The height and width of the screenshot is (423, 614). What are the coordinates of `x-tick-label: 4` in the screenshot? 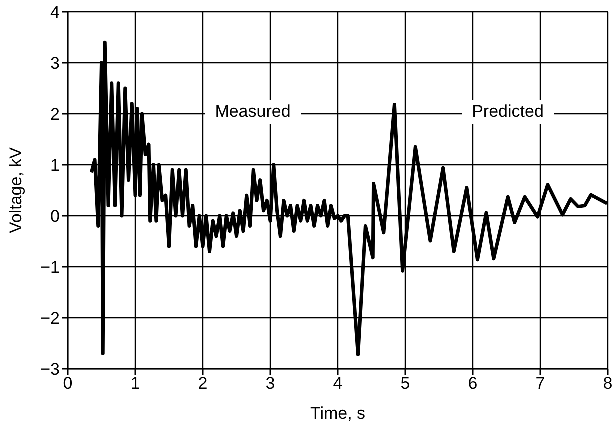 It's located at (338, 384).